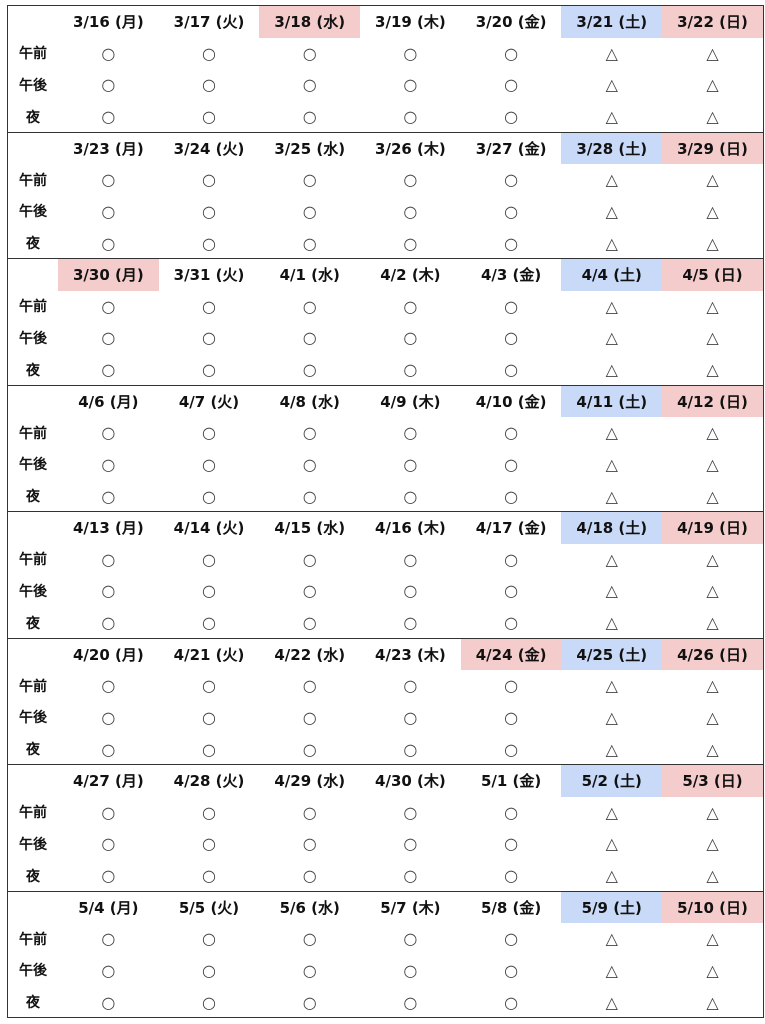  Describe the element at coordinates (410, 654) in the screenshot. I see `date-header-cell: 4/23 (木)` at that location.